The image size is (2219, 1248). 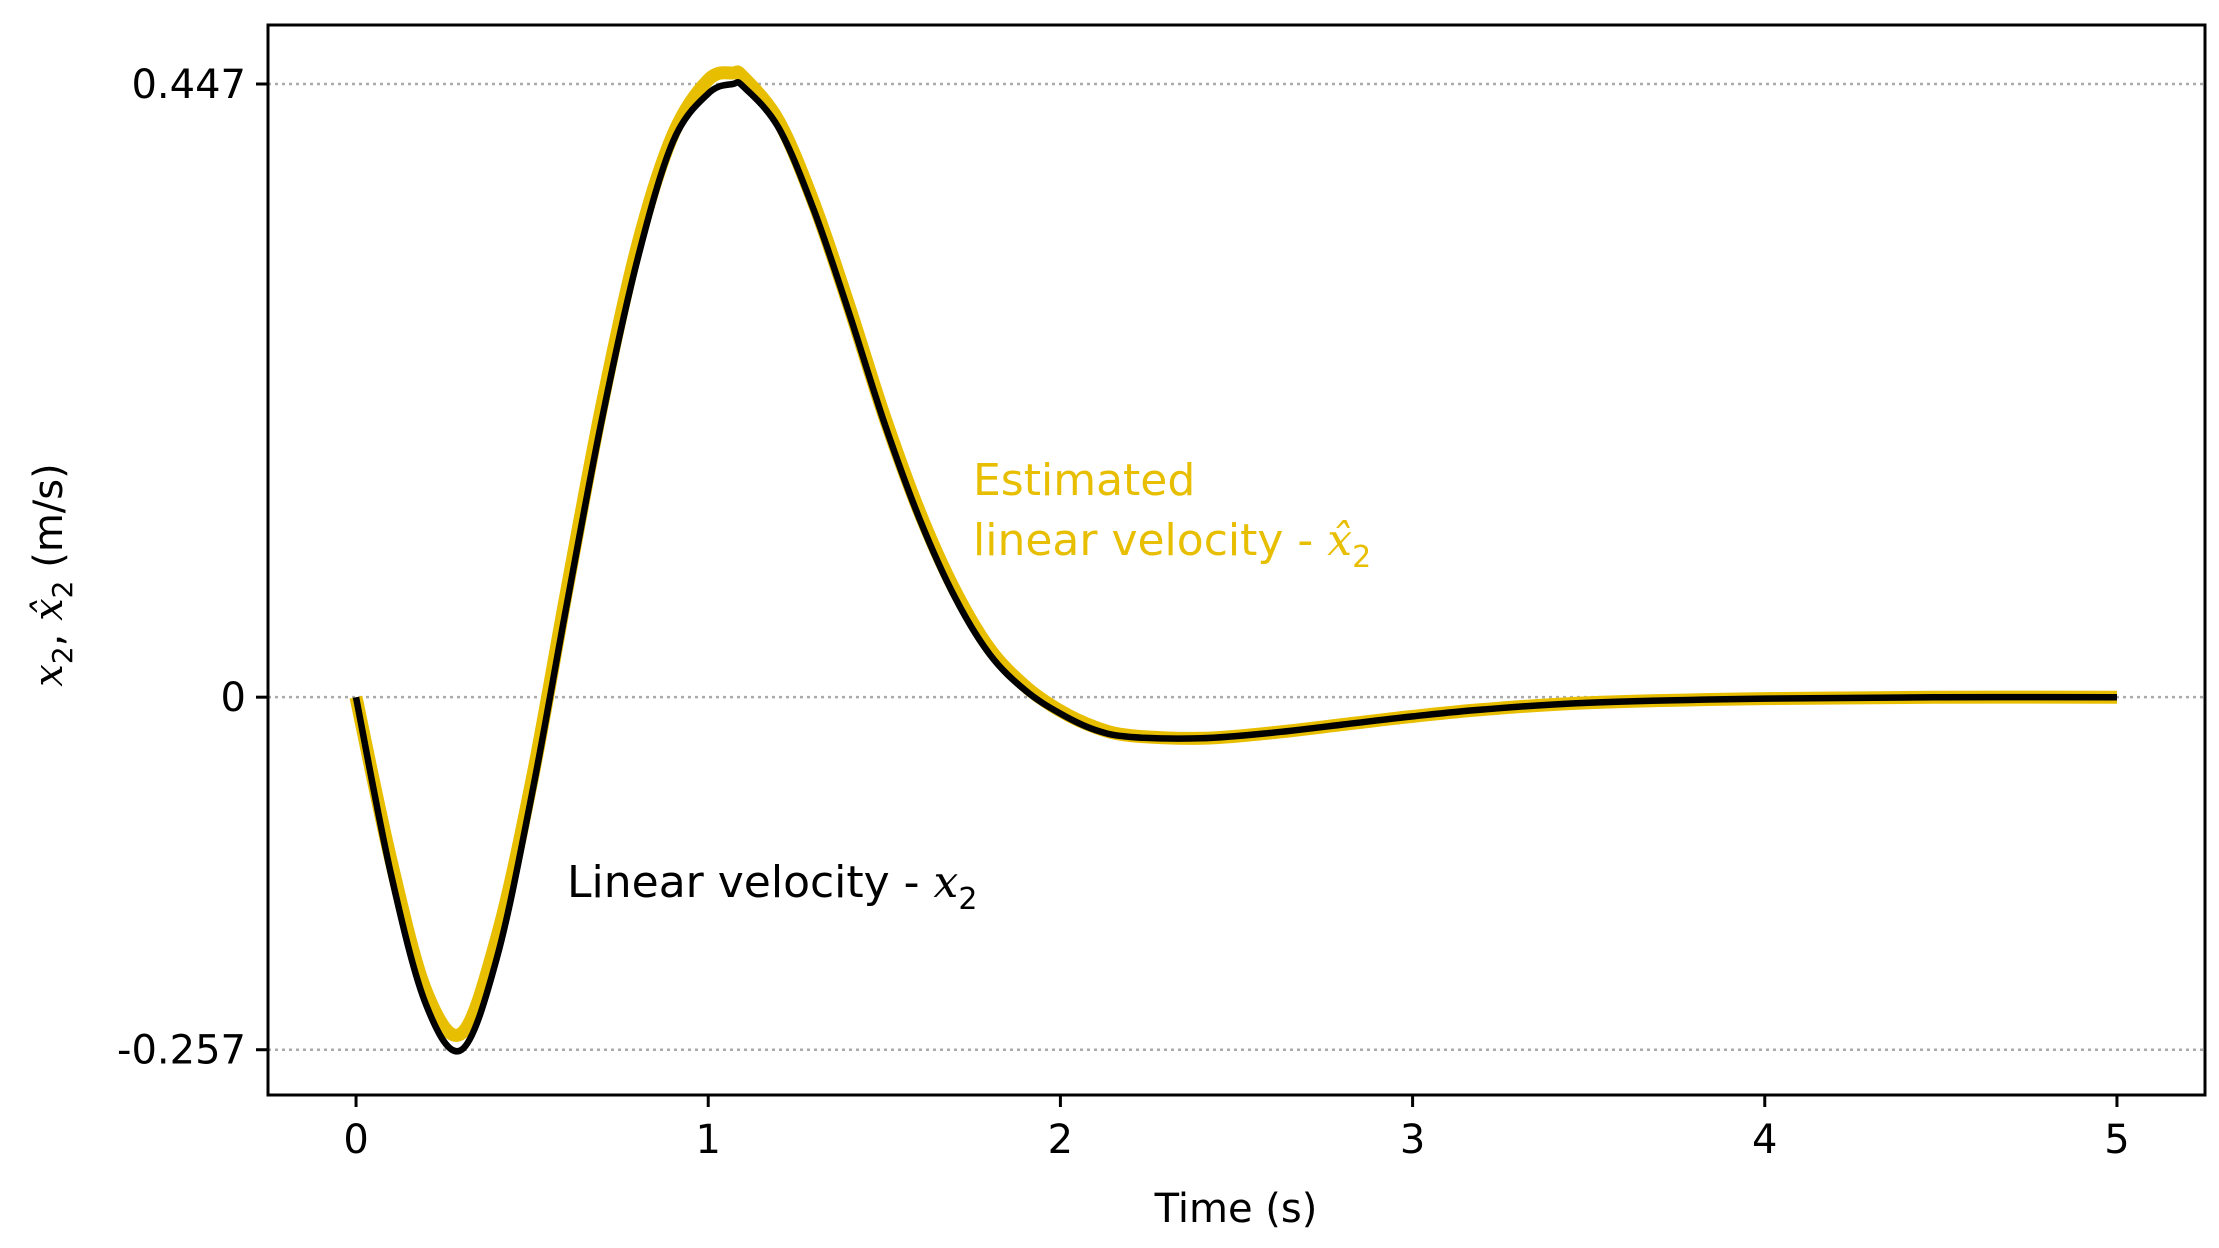 I want to click on x-tick-label-1: 1, so click(x=708, y=1140).